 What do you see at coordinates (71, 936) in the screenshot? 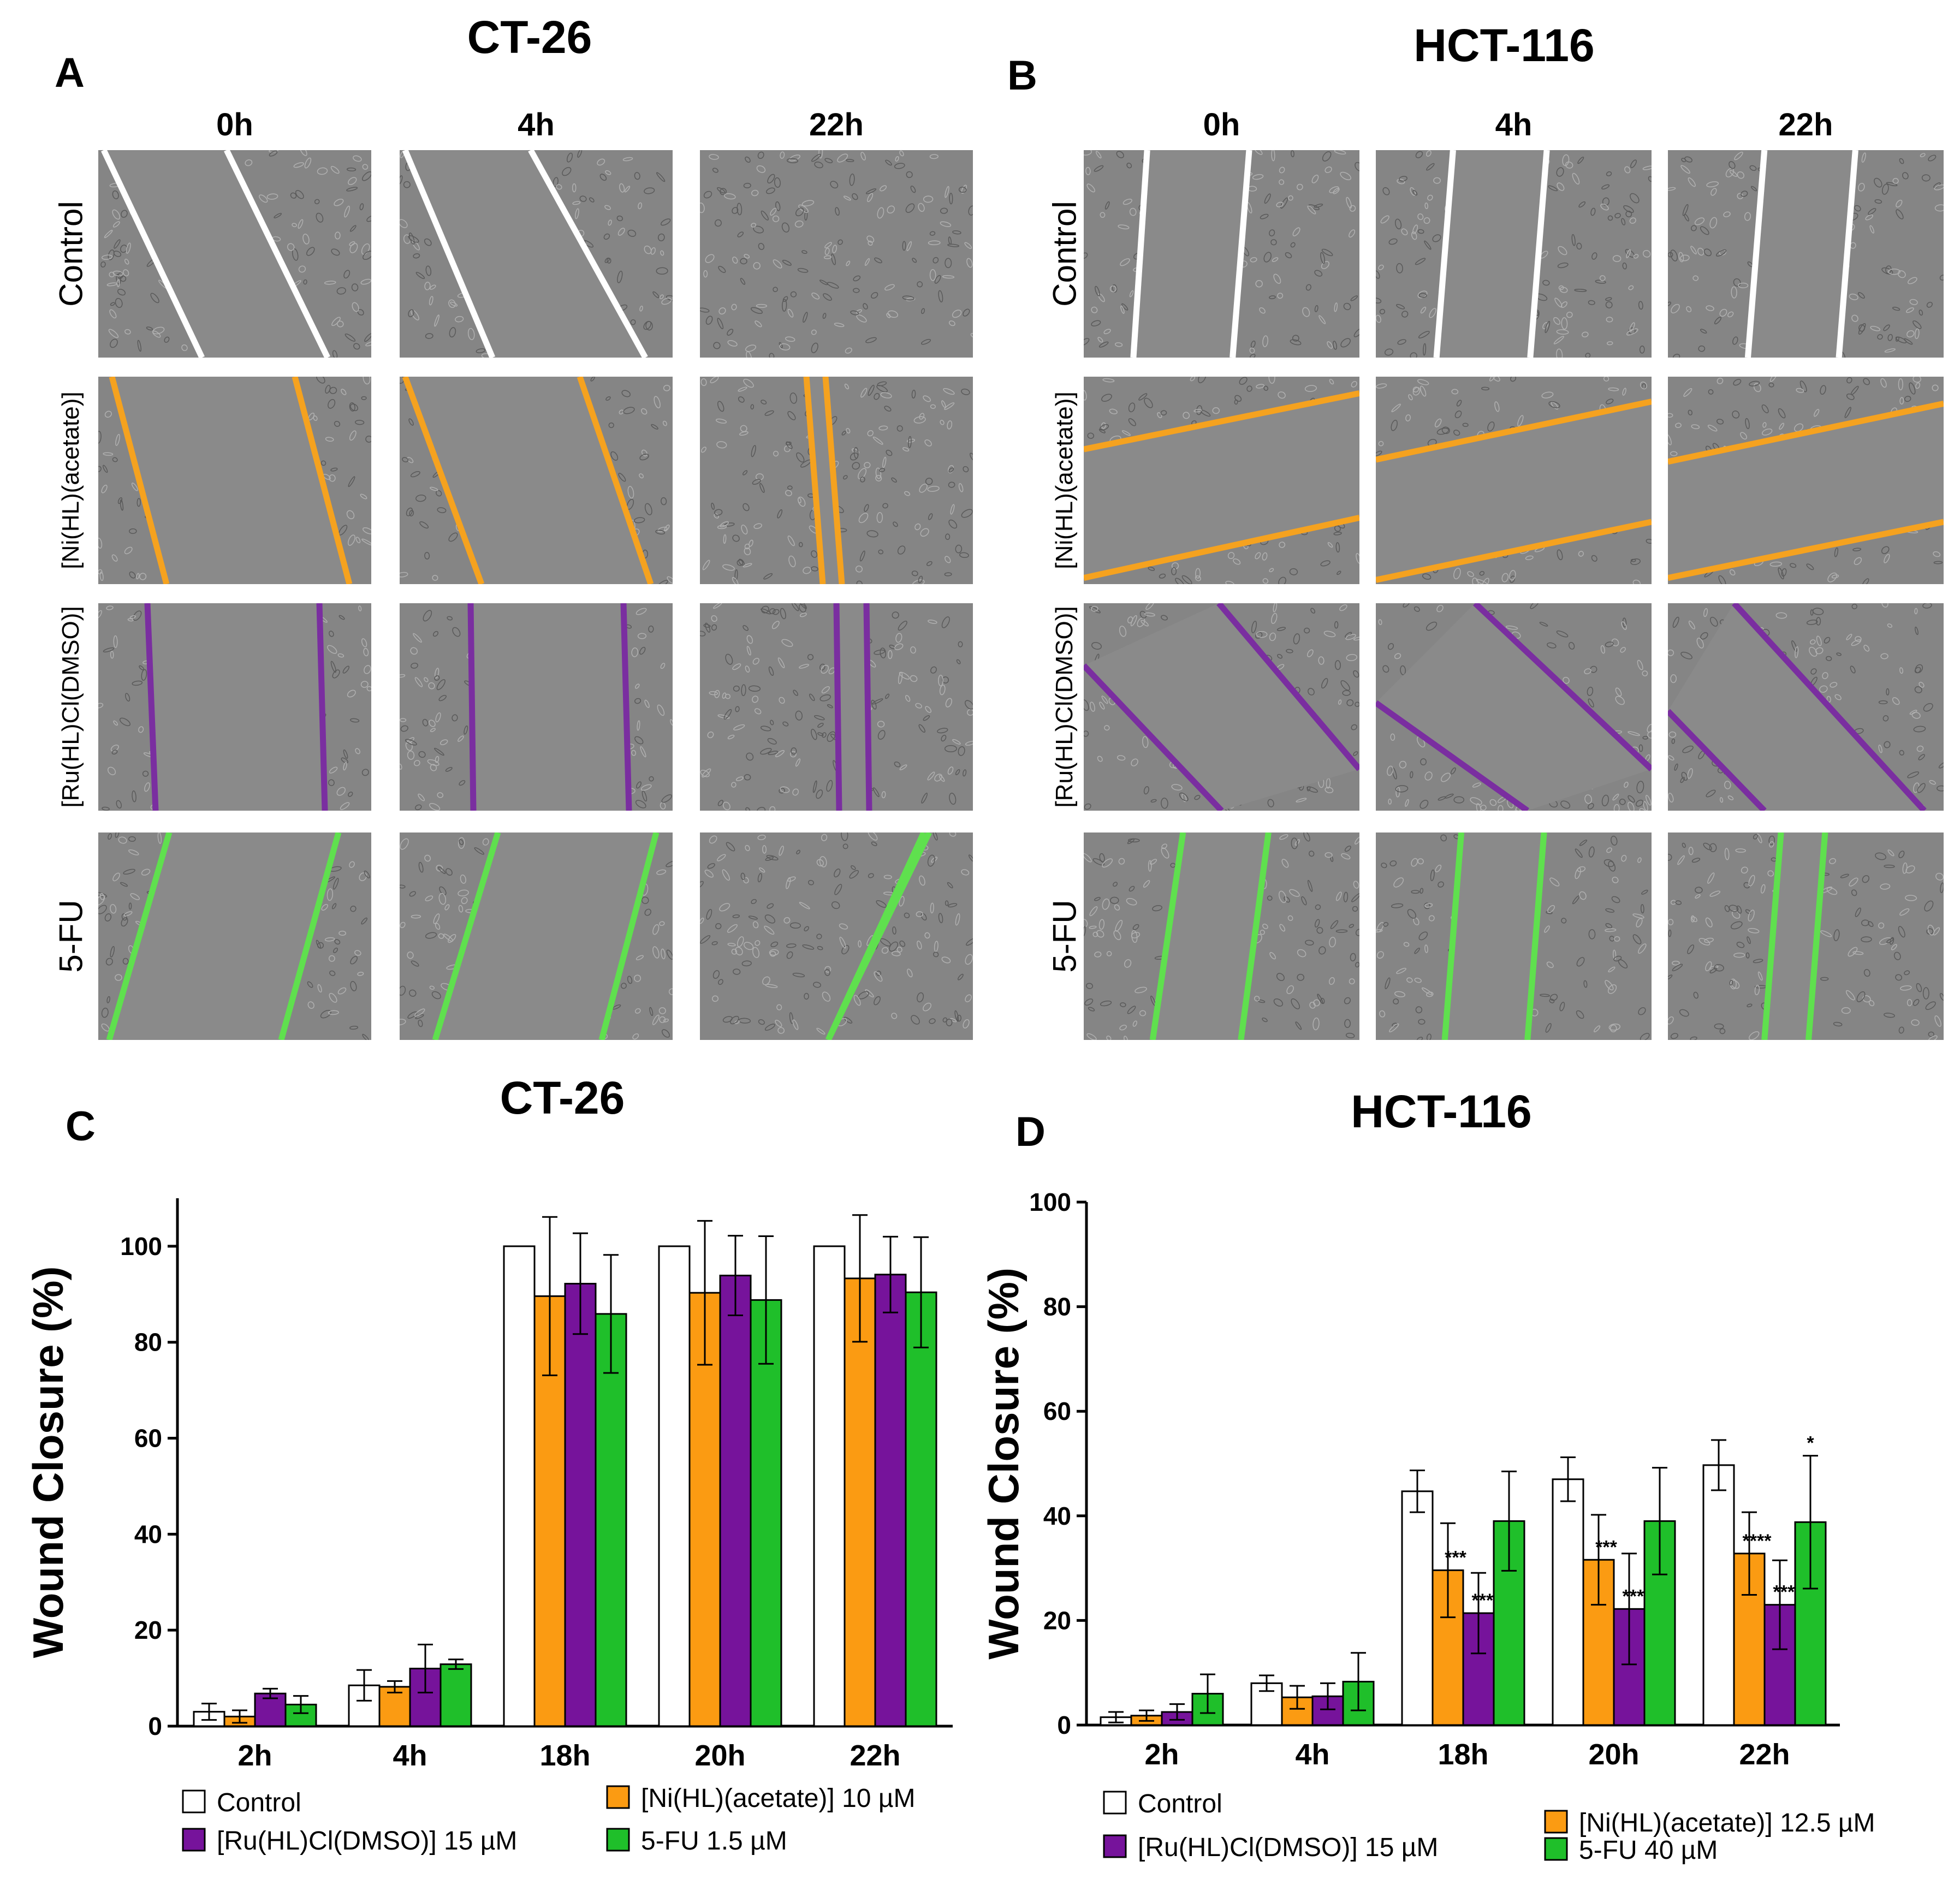
I see `row-label-a-3: 5-FU` at bounding box center [71, 936].